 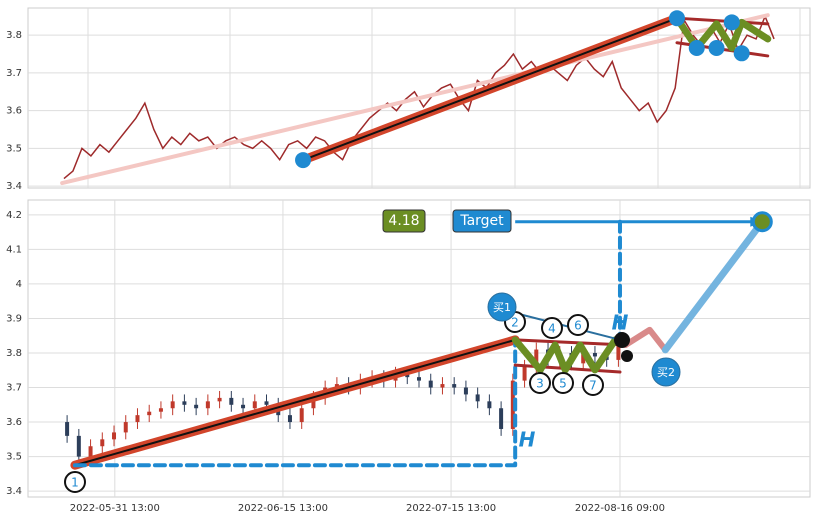 I want to click on point-label: 2, so click(x=515, y=323).